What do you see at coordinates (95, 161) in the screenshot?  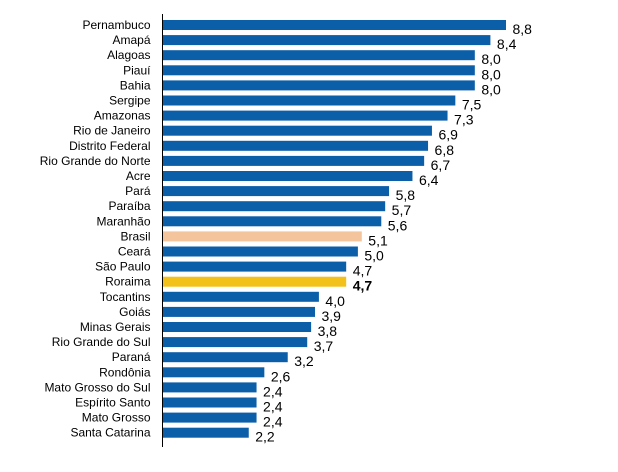 I see `category-label-9: Rio Grande do Norte` at bounding box center [95, 161].